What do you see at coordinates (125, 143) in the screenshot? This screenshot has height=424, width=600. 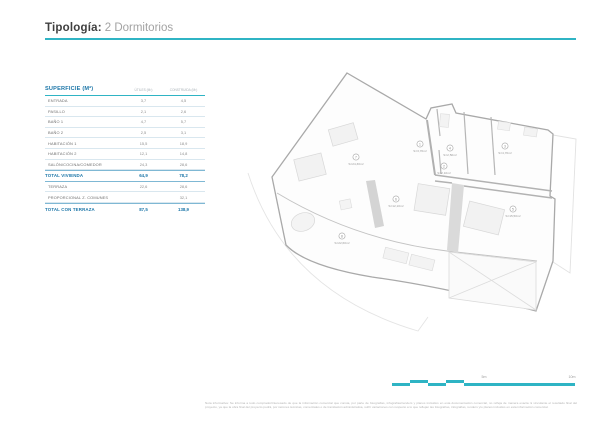 I see `table-row: HABITACIÓN 1 15,5 18,9` at bounding box center [125, 143].